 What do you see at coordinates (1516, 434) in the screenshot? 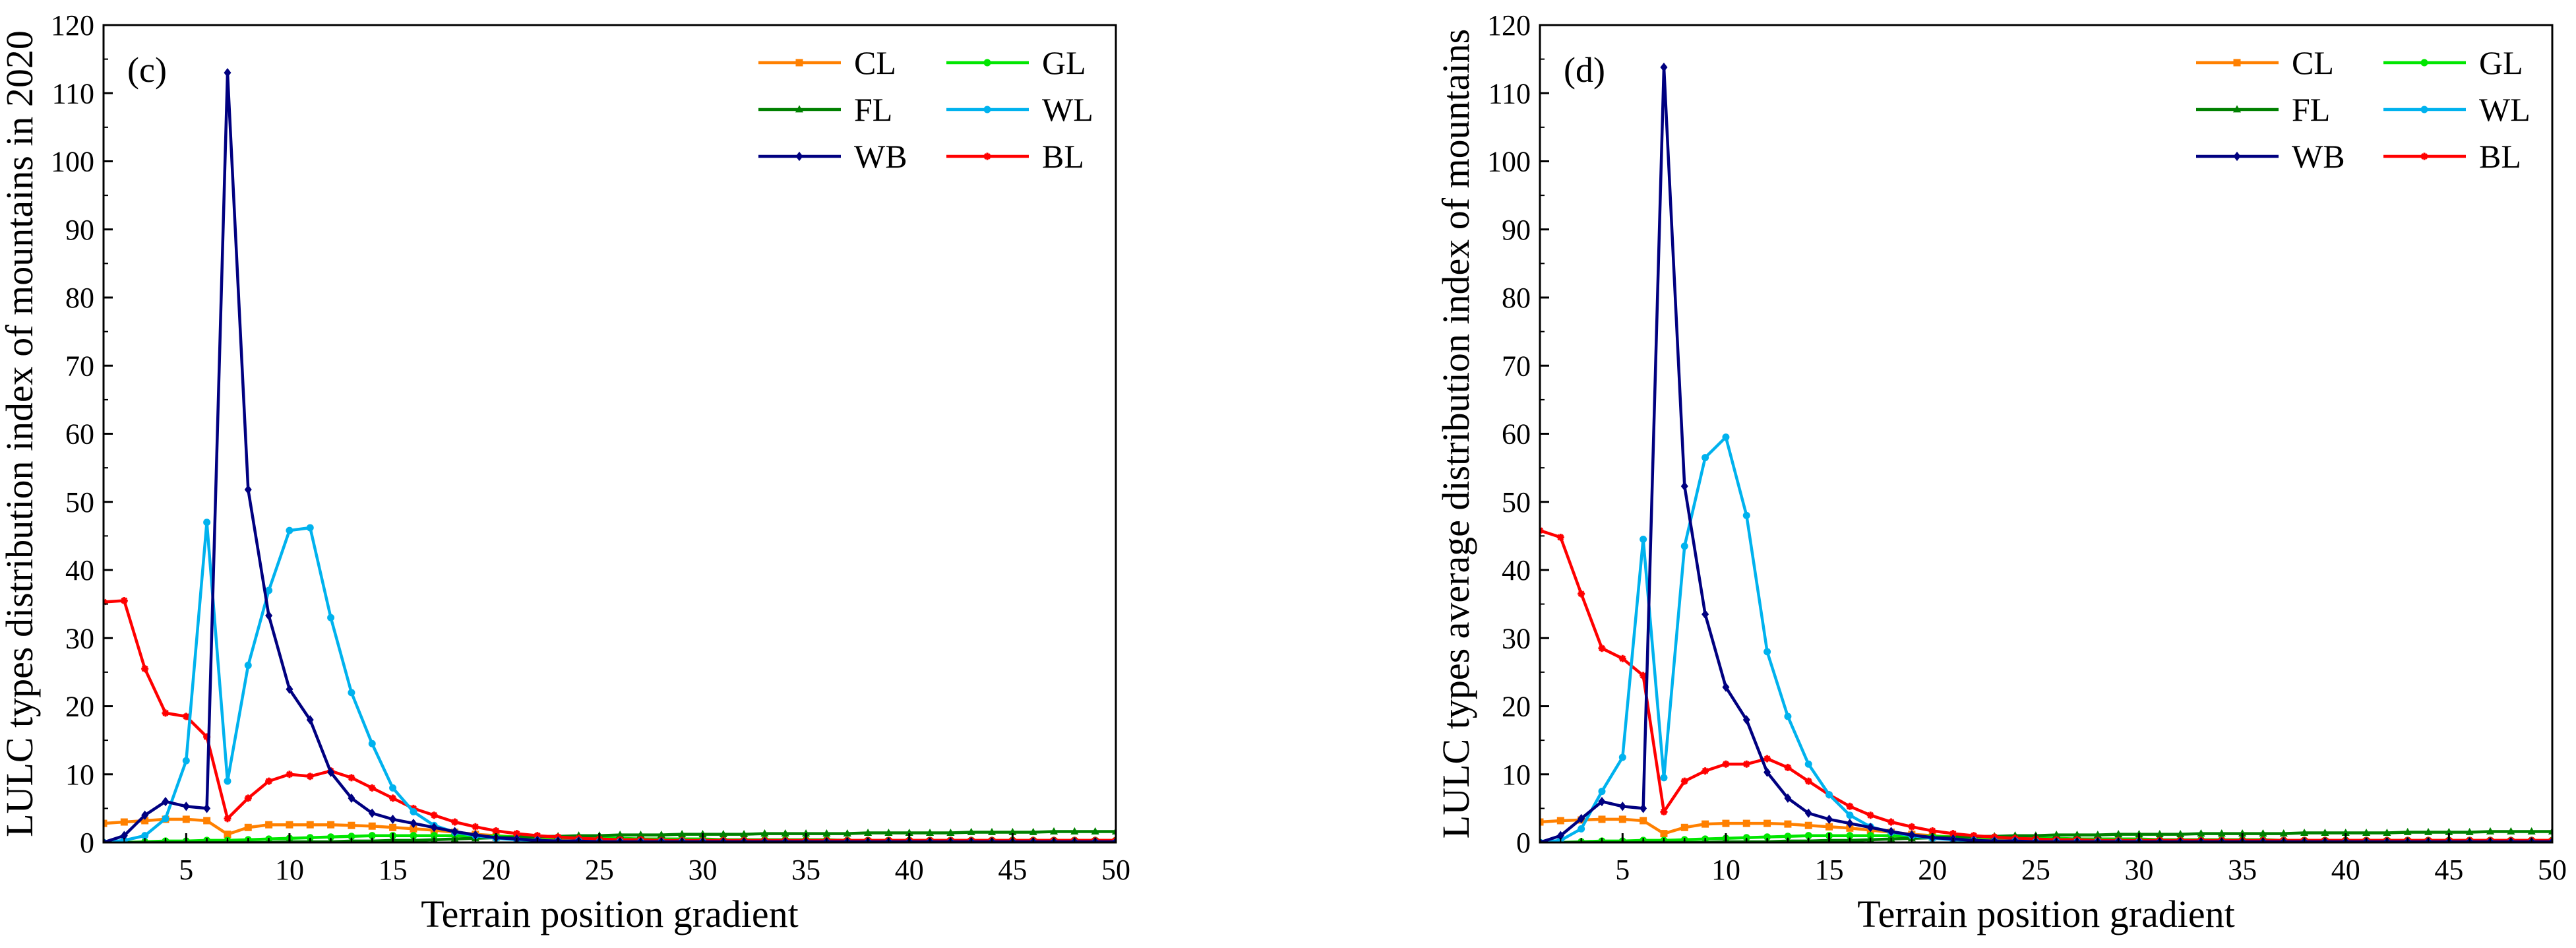
I see `y-tick-label: 60` at bounding box center [1516, 434].